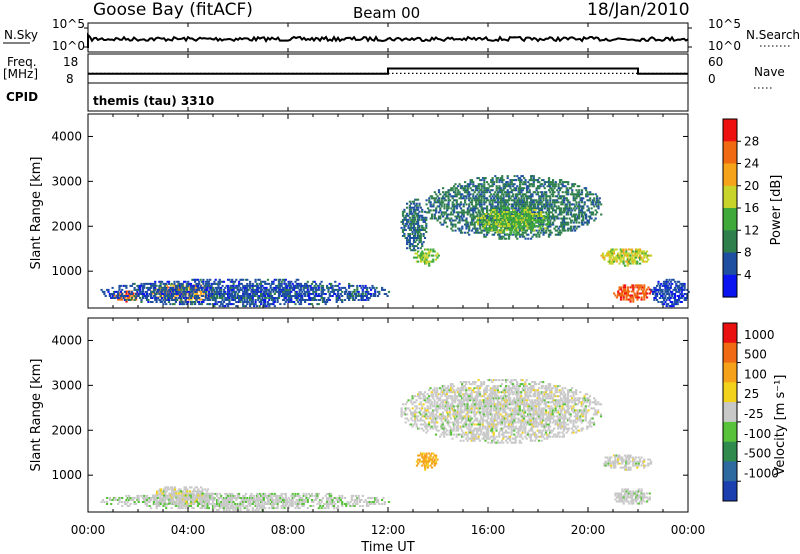 The width and height of the screenshot is (800, 554). I want to click on freq-series, so click(388, 71).